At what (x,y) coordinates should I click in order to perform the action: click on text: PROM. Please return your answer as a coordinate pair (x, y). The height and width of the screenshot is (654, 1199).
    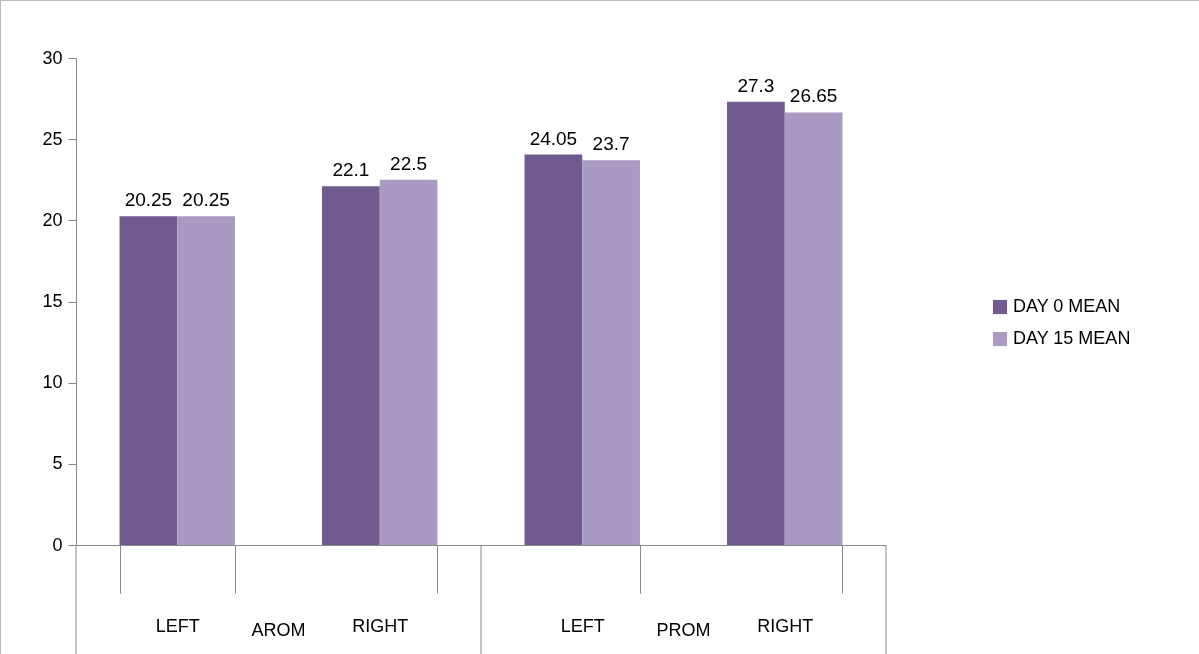
    Looking at the image, I should click on (683, 630).